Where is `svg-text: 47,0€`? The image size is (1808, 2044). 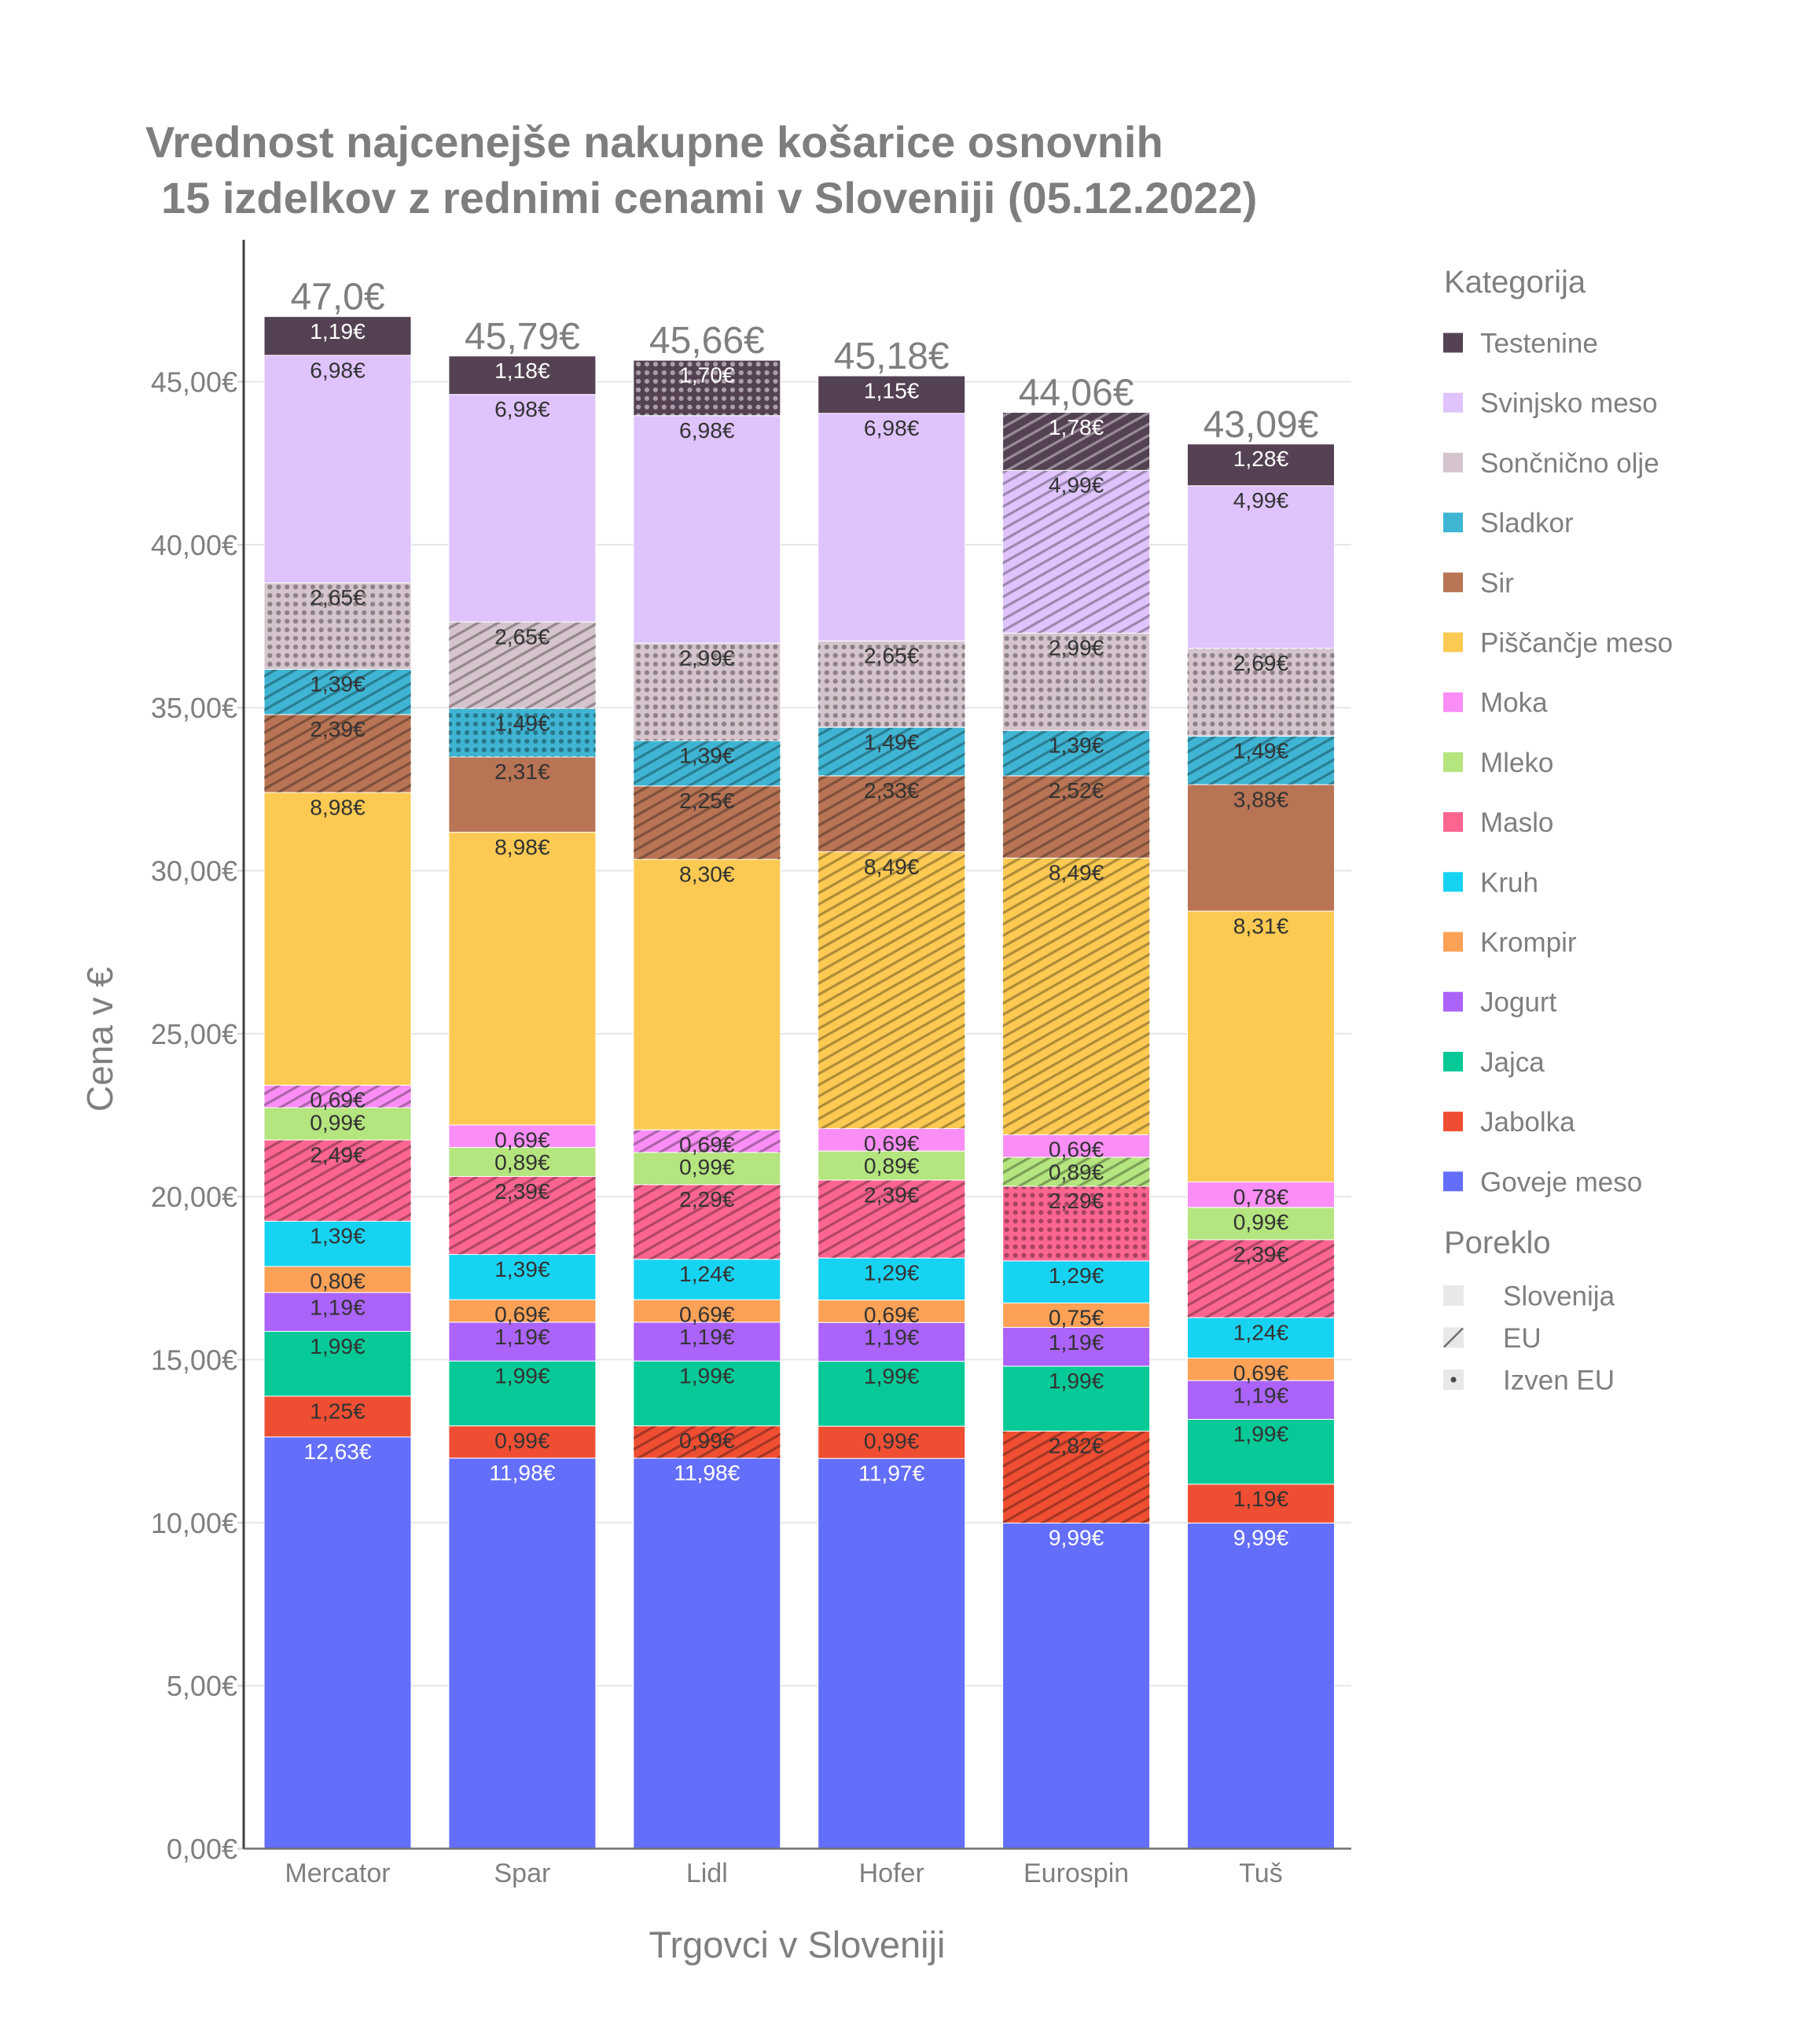
svg-text: 47,0€ is located at coordinates (337, 298).